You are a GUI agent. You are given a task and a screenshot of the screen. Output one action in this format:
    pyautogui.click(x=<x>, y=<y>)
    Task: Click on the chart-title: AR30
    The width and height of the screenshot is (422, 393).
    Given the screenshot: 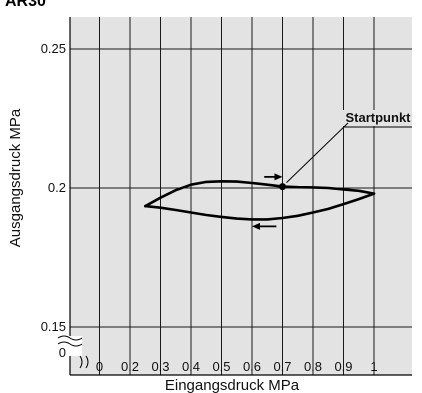 What is the action you would take?
    pyautogui.click(x=25, y=5)
    